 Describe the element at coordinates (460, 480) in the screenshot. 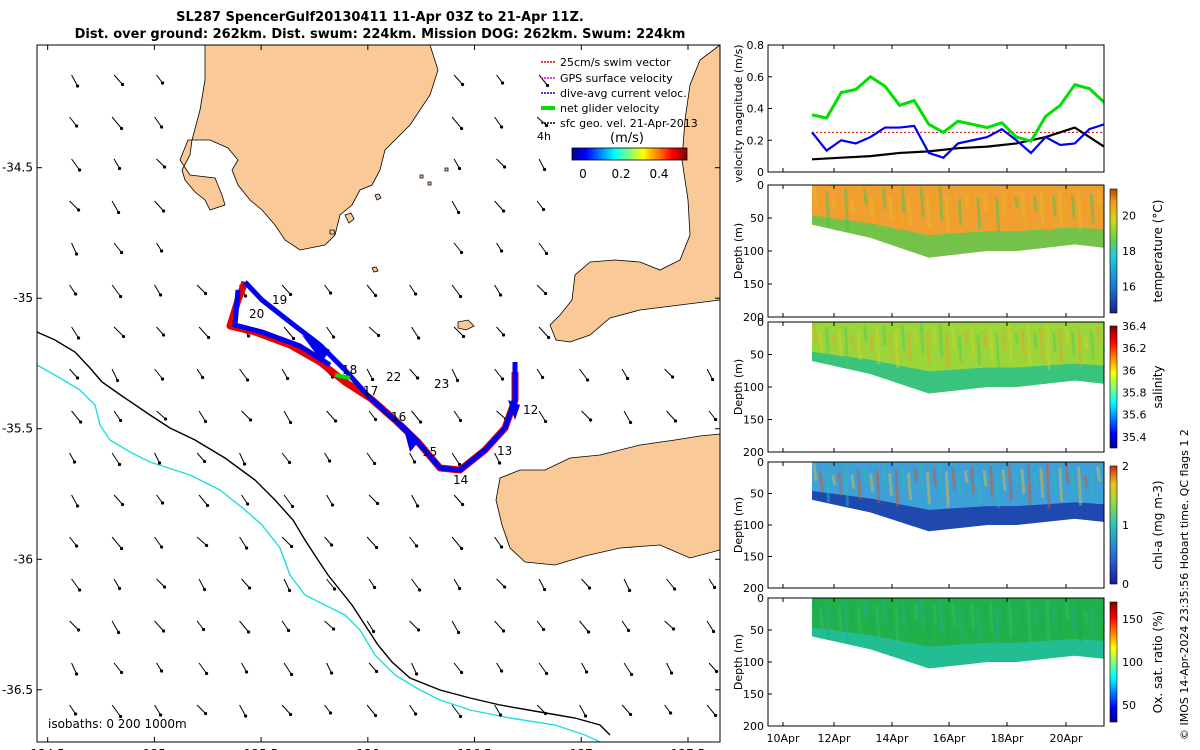

I see `day-label: 14` at that location.